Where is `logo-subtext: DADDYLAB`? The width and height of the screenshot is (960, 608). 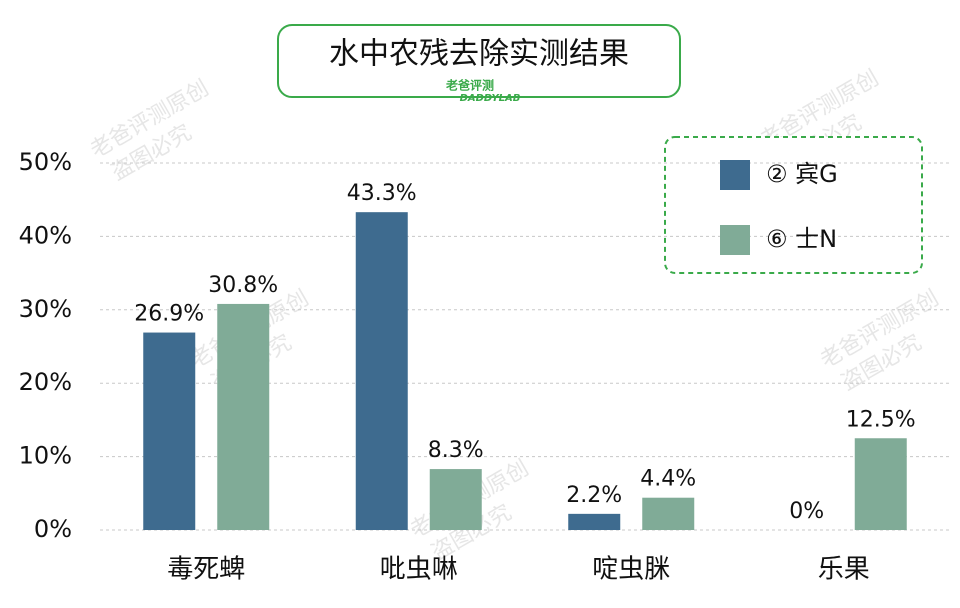
logo-subtext: DADDYLAB is located at coordinates (490, 98).